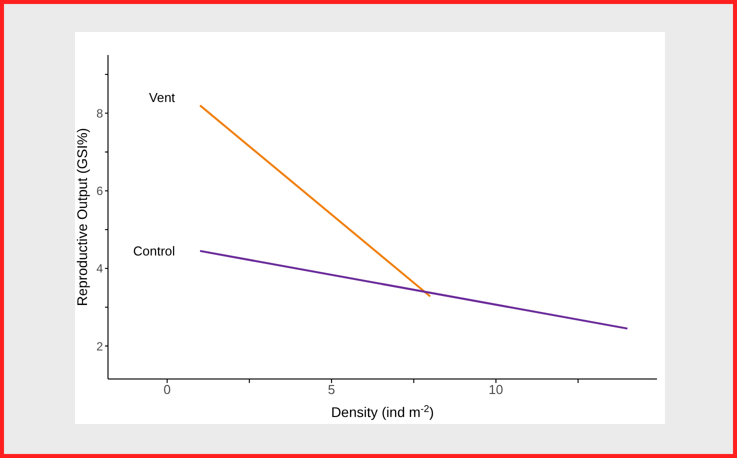  What do you see at coordinates (162, 97) in the screenshot?
I see `series-label: Vent` at bounding box center [162, 97].